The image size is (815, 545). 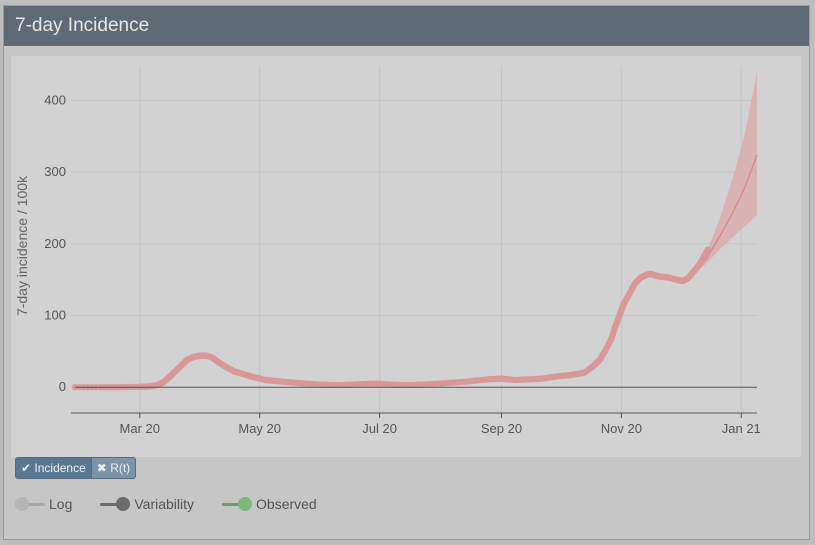 I want to click on x-icon: ✖, so click(x=101, y=468).